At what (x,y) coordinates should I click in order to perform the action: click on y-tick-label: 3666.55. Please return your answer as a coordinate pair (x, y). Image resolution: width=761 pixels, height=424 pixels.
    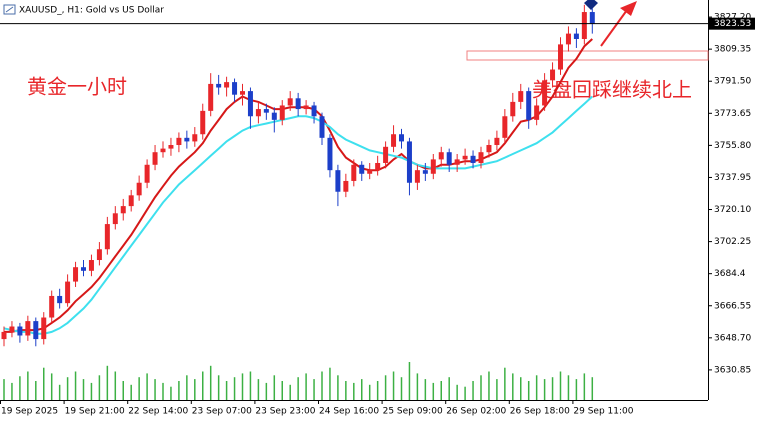
    Looking at the image, I should click on (732, 306).